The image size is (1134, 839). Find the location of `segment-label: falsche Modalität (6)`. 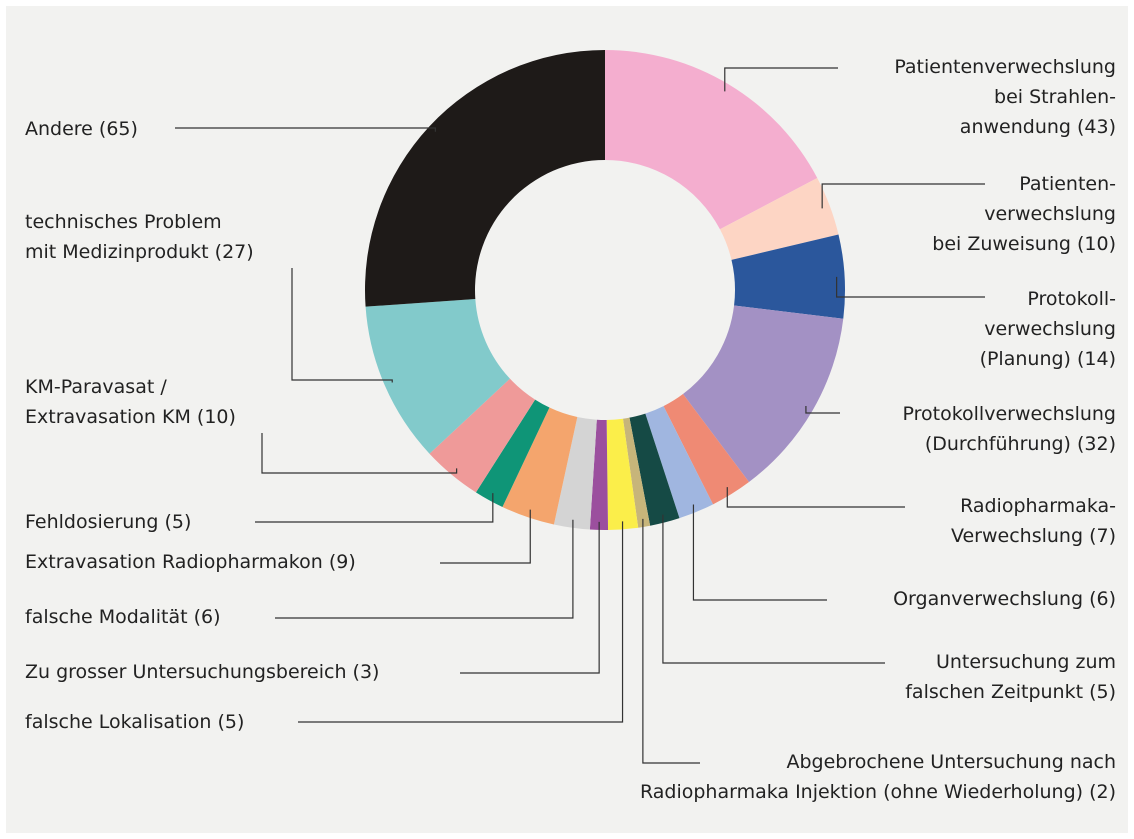

segment-label: falsche Modalität (6) is located at coordinates (123, 617).